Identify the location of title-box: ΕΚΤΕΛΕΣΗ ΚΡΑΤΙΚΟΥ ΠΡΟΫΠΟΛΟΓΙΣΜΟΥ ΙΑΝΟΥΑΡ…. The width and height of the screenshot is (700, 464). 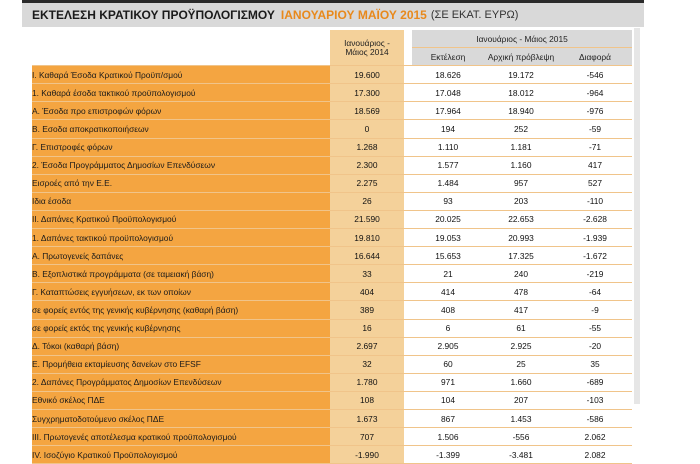
(333, 13).